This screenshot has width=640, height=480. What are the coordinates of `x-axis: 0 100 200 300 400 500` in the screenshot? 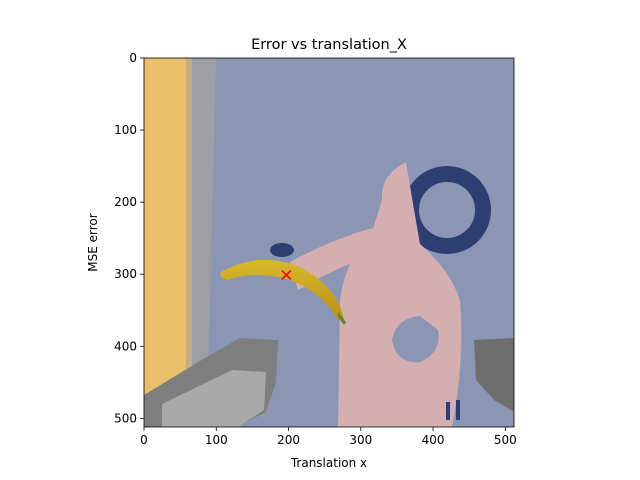 It's located at (328, 437).